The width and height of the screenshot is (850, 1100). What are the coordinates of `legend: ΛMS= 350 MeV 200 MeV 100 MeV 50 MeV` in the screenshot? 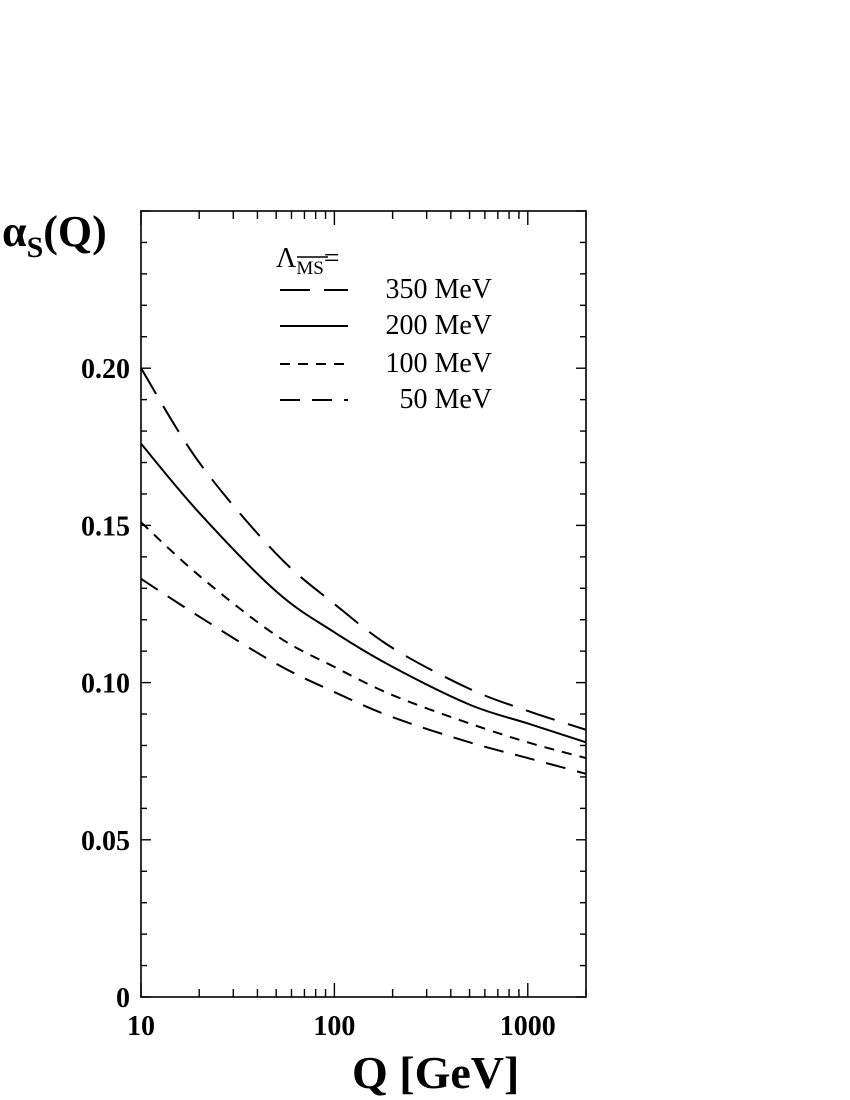 It's located at (384, 329).